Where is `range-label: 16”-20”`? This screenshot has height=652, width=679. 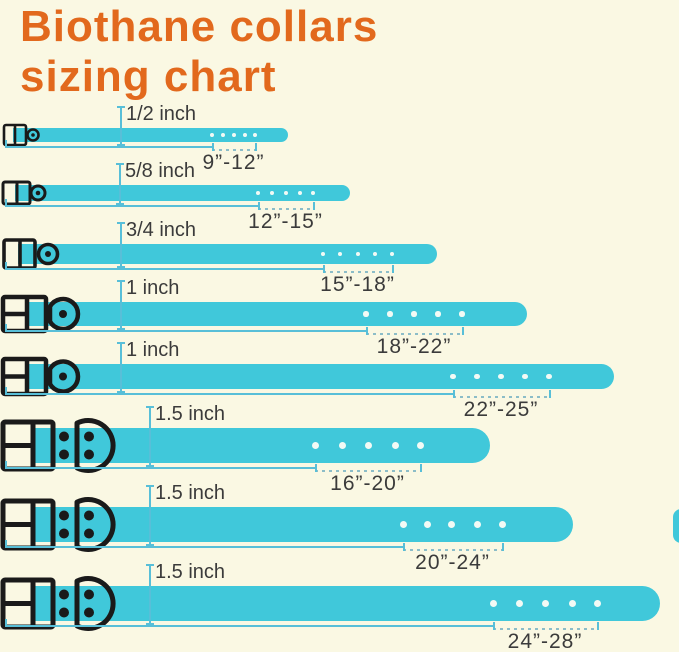
range-label: 16”-20” is located at coordinates (367, 483).